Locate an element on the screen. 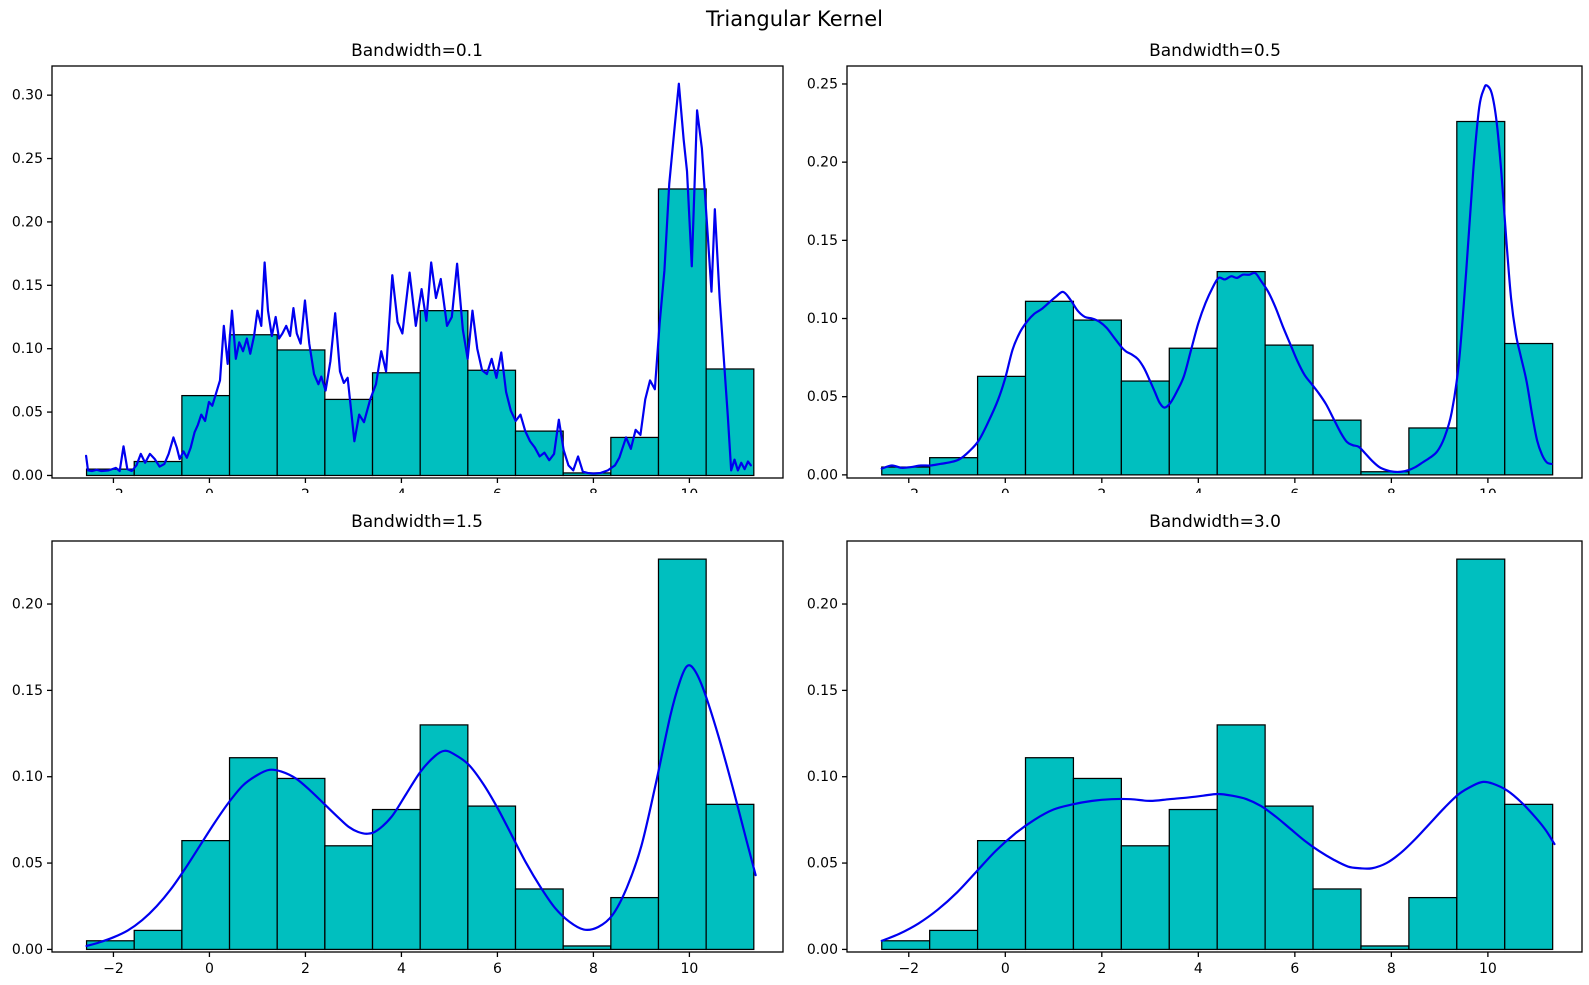 The width and height of the screenshot is (1589, 985). figure-suptitle: Triangular Kernel is located at coordinates (794, 19).